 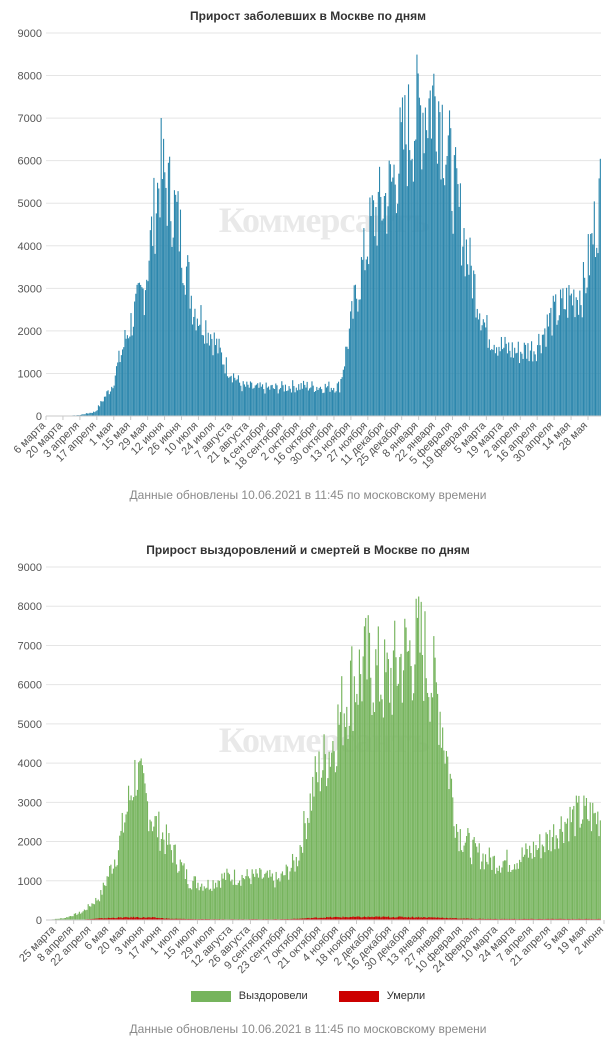 I want to click on y-tick-label: 1000, so click(x=30, y=374).